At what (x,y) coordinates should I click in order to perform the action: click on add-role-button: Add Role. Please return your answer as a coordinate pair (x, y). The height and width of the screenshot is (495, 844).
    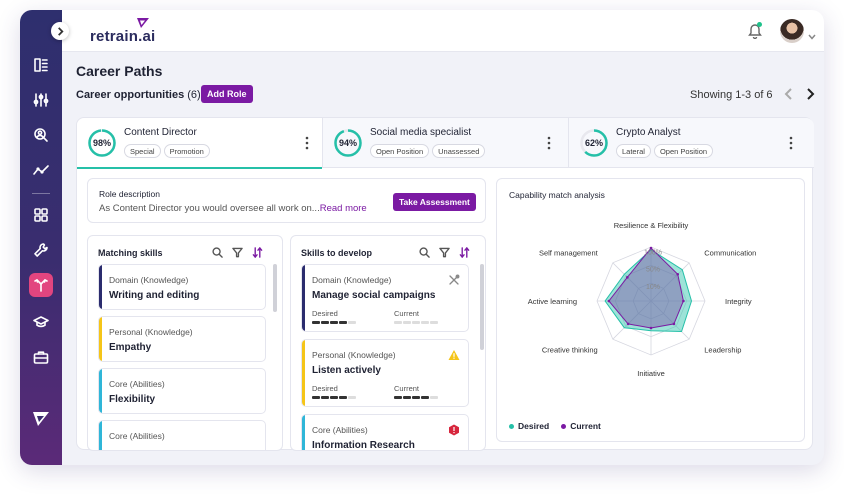
    Looking at the image, I should click on (227, 94).